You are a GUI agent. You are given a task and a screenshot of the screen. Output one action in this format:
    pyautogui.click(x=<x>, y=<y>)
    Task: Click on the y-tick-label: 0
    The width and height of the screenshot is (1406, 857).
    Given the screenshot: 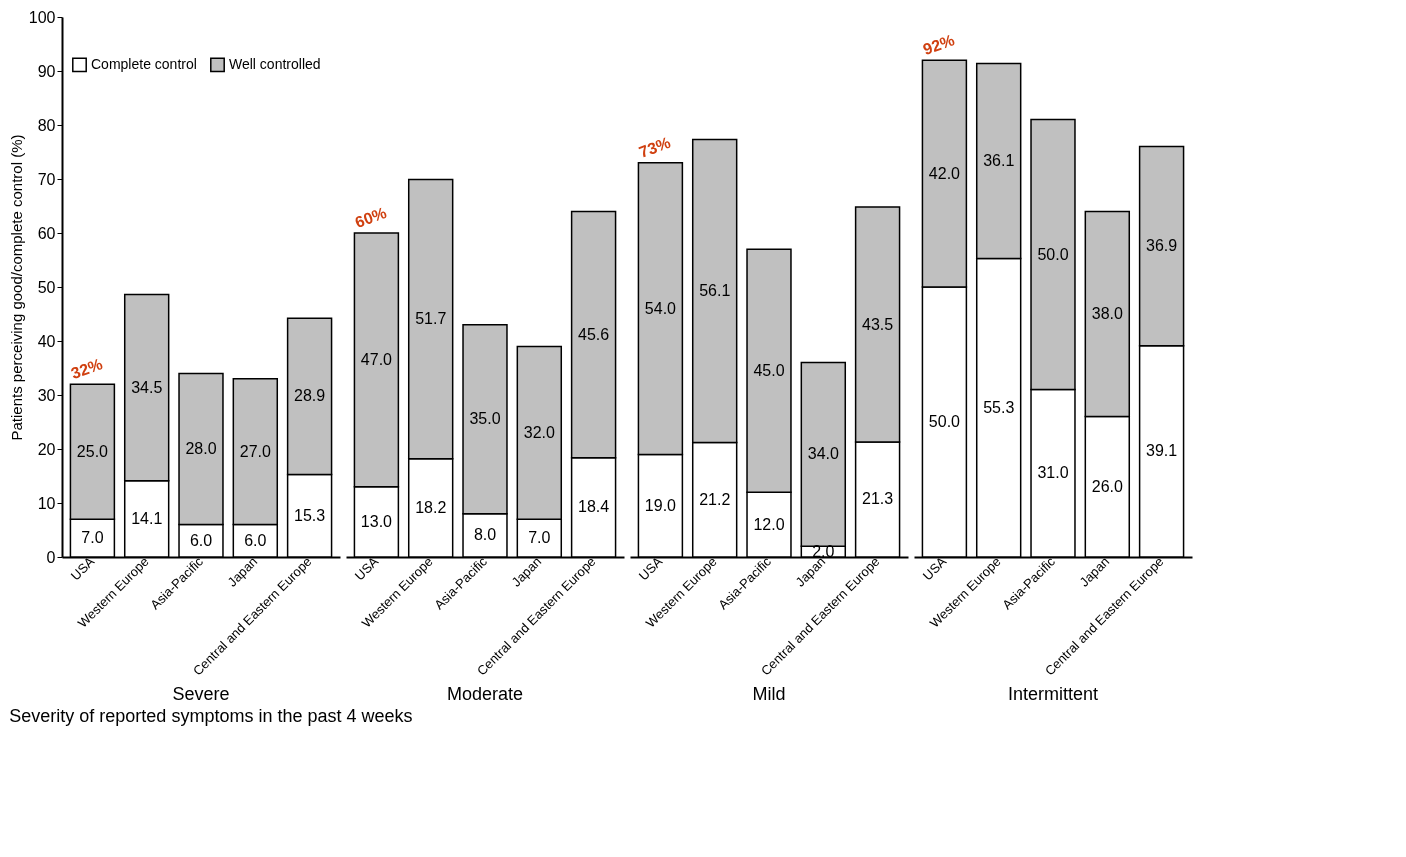 What is the action you would take?
    pyautogui.click(x=51, y=557)
    